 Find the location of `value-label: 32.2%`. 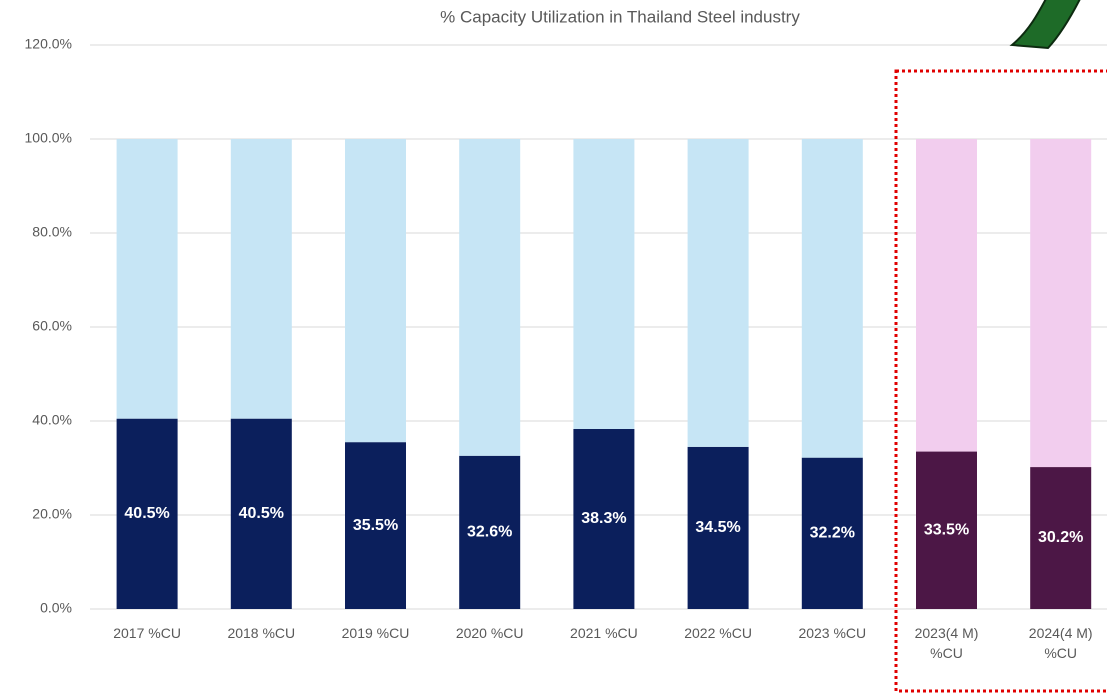

value-label: 32.2% is located at coordinates (832, 533).